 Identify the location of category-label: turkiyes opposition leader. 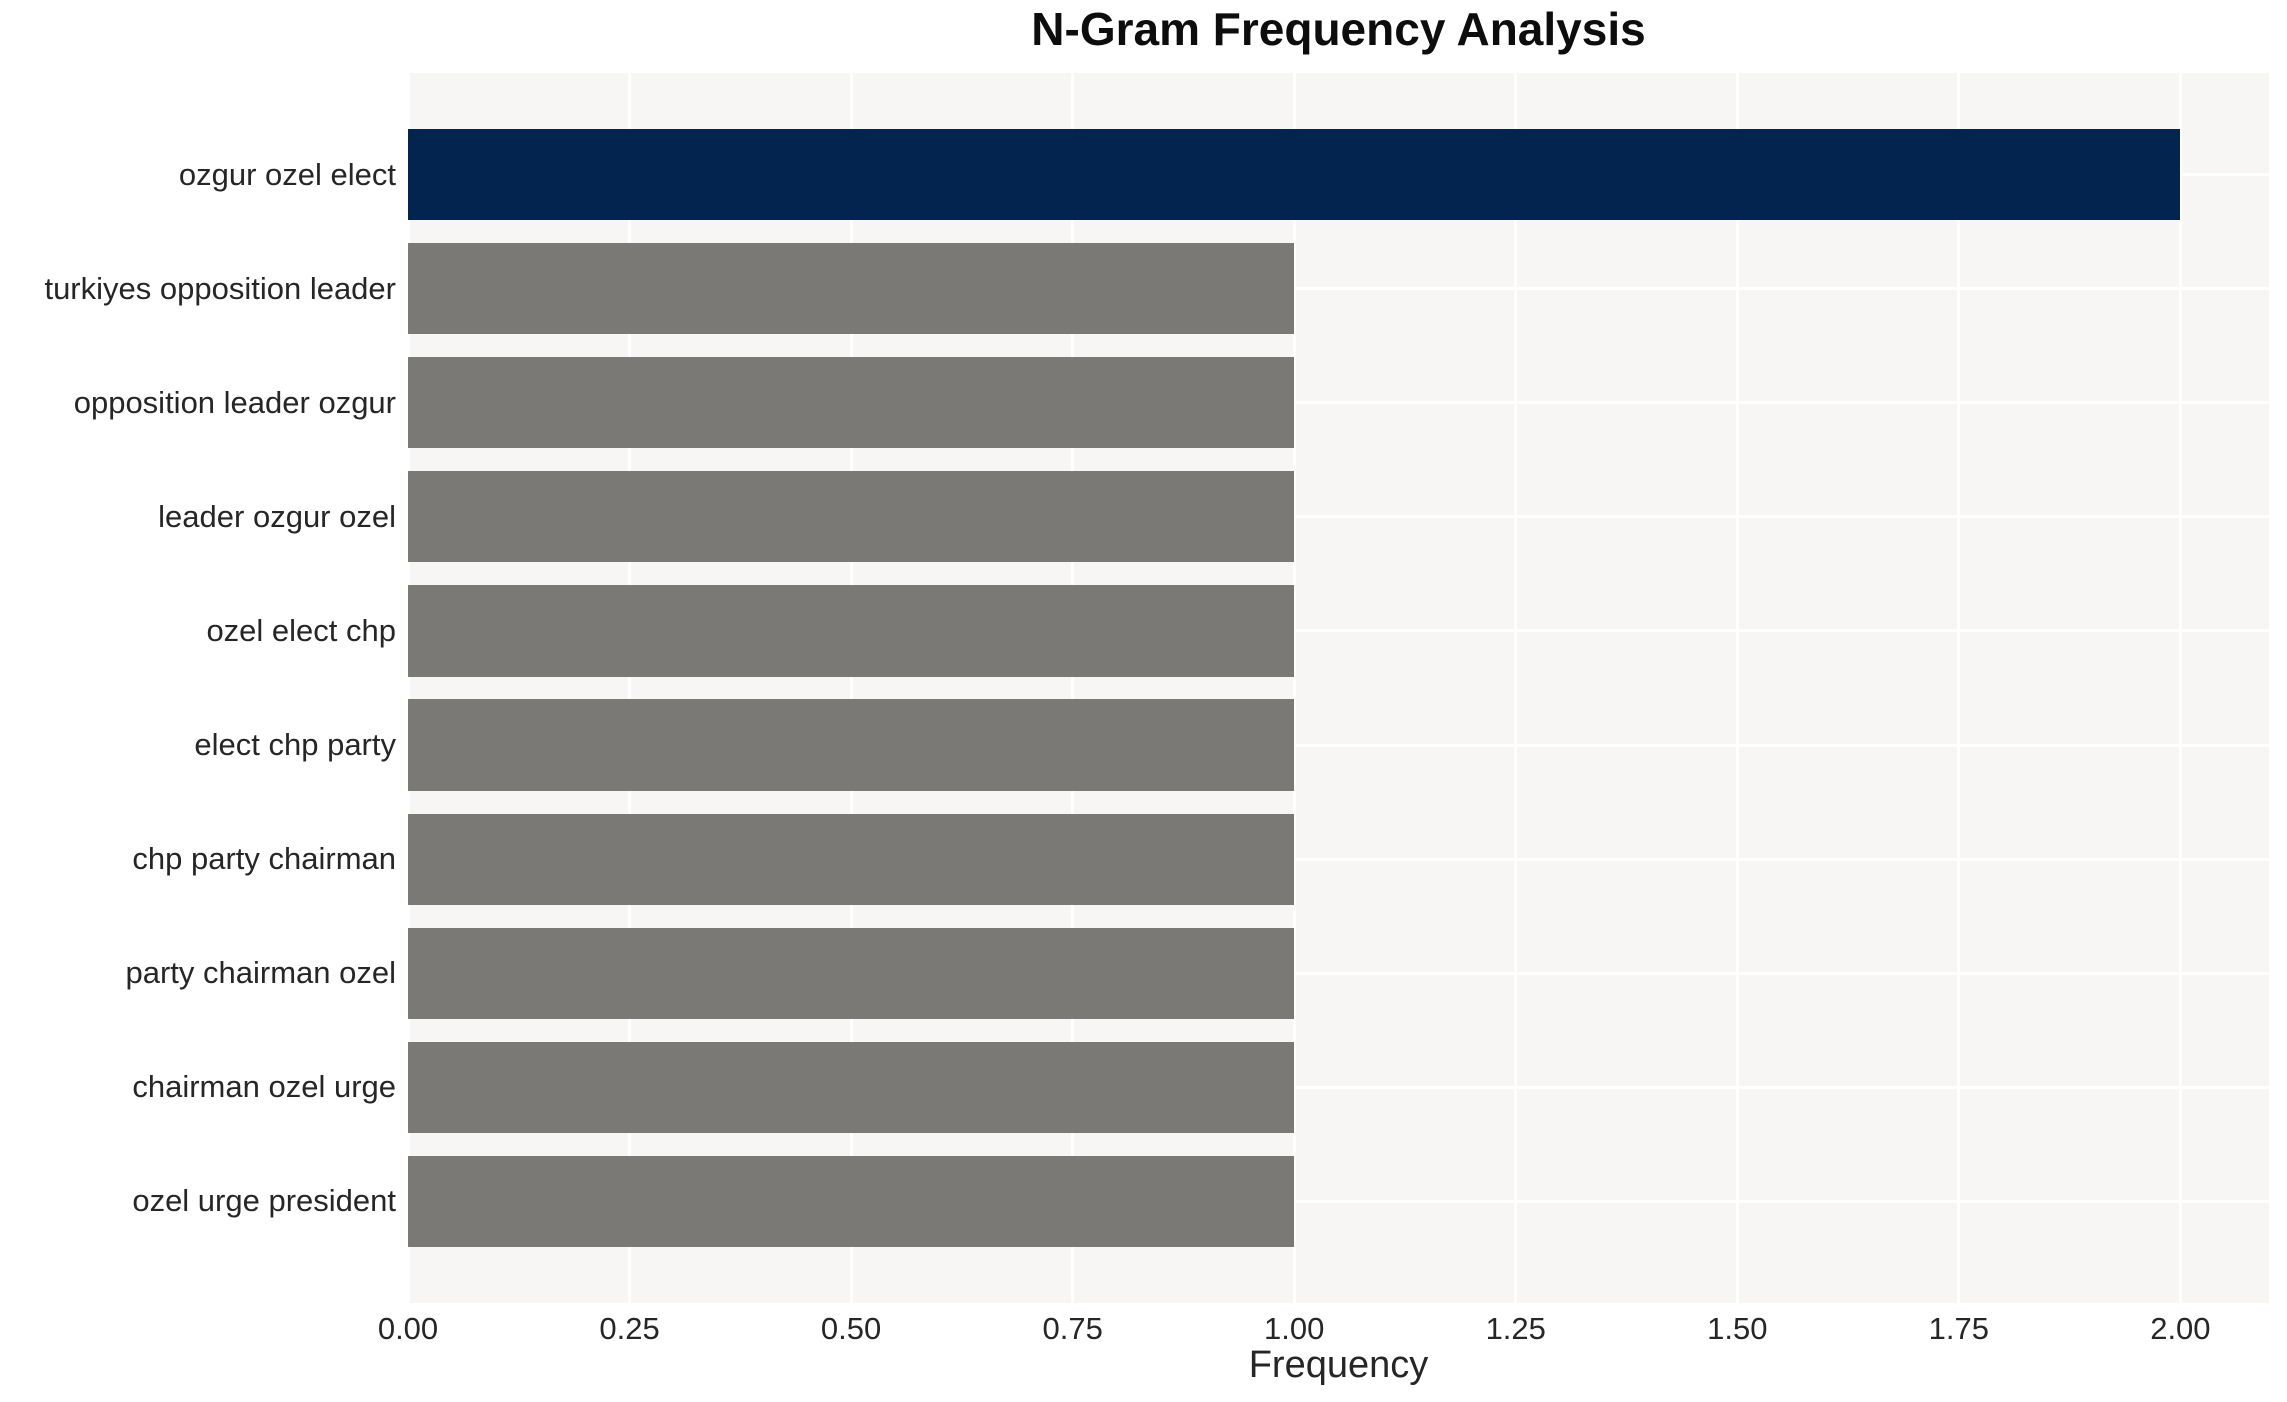
(220, 288).